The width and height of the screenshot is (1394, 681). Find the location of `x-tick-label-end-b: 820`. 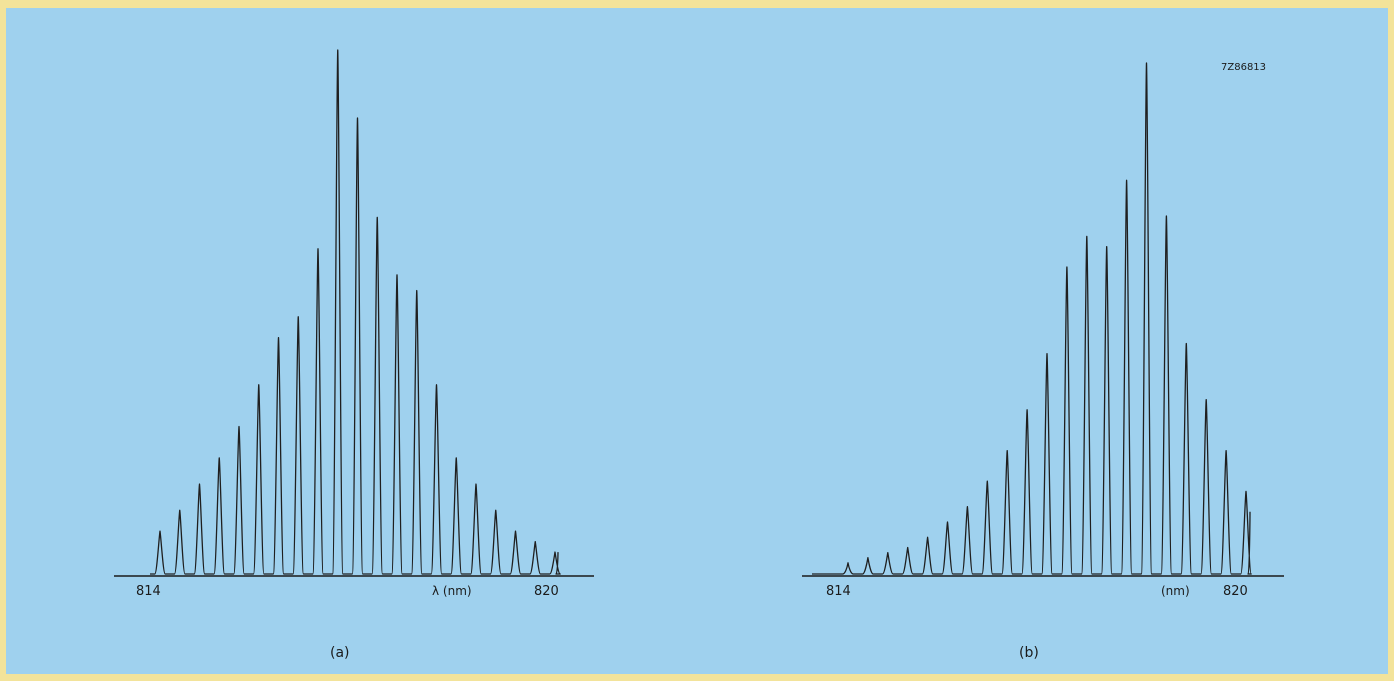

x-tick-label-end-b: 820 is located at coordinates (1235, 591).